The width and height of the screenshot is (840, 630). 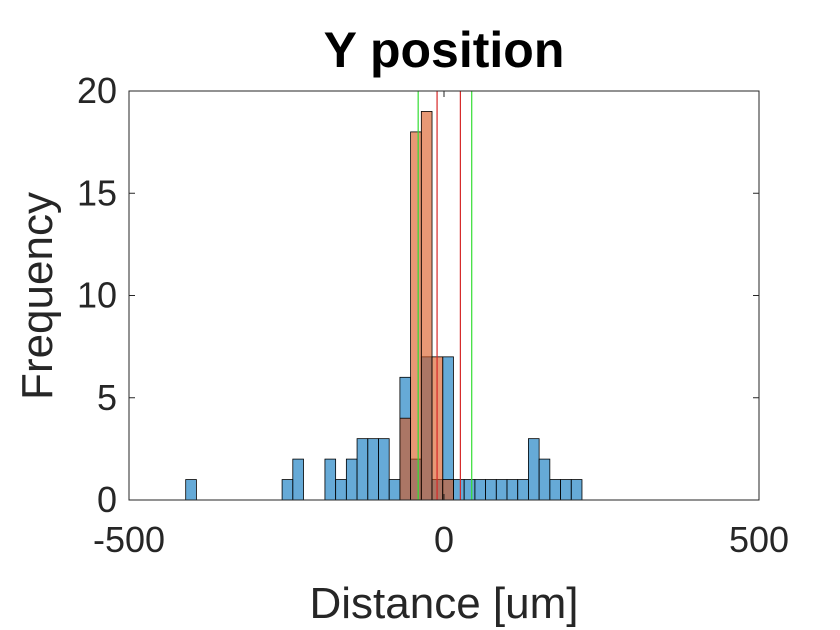 What do you see at coordinates (97, 192) in the screenshot?
I see `y-tick-label: 15` at bounding box center [97, 192].